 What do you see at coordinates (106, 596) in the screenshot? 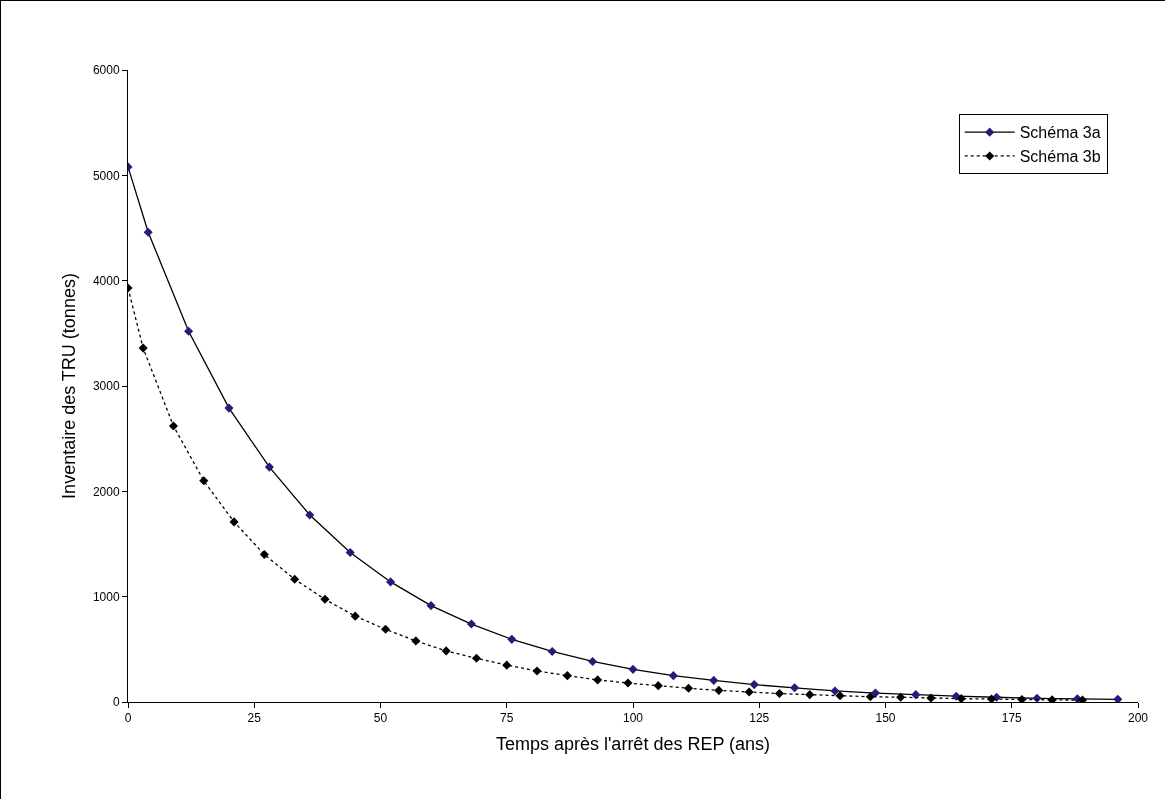
I see `y-tick-label: 1000` at bounding box center [106, 596].